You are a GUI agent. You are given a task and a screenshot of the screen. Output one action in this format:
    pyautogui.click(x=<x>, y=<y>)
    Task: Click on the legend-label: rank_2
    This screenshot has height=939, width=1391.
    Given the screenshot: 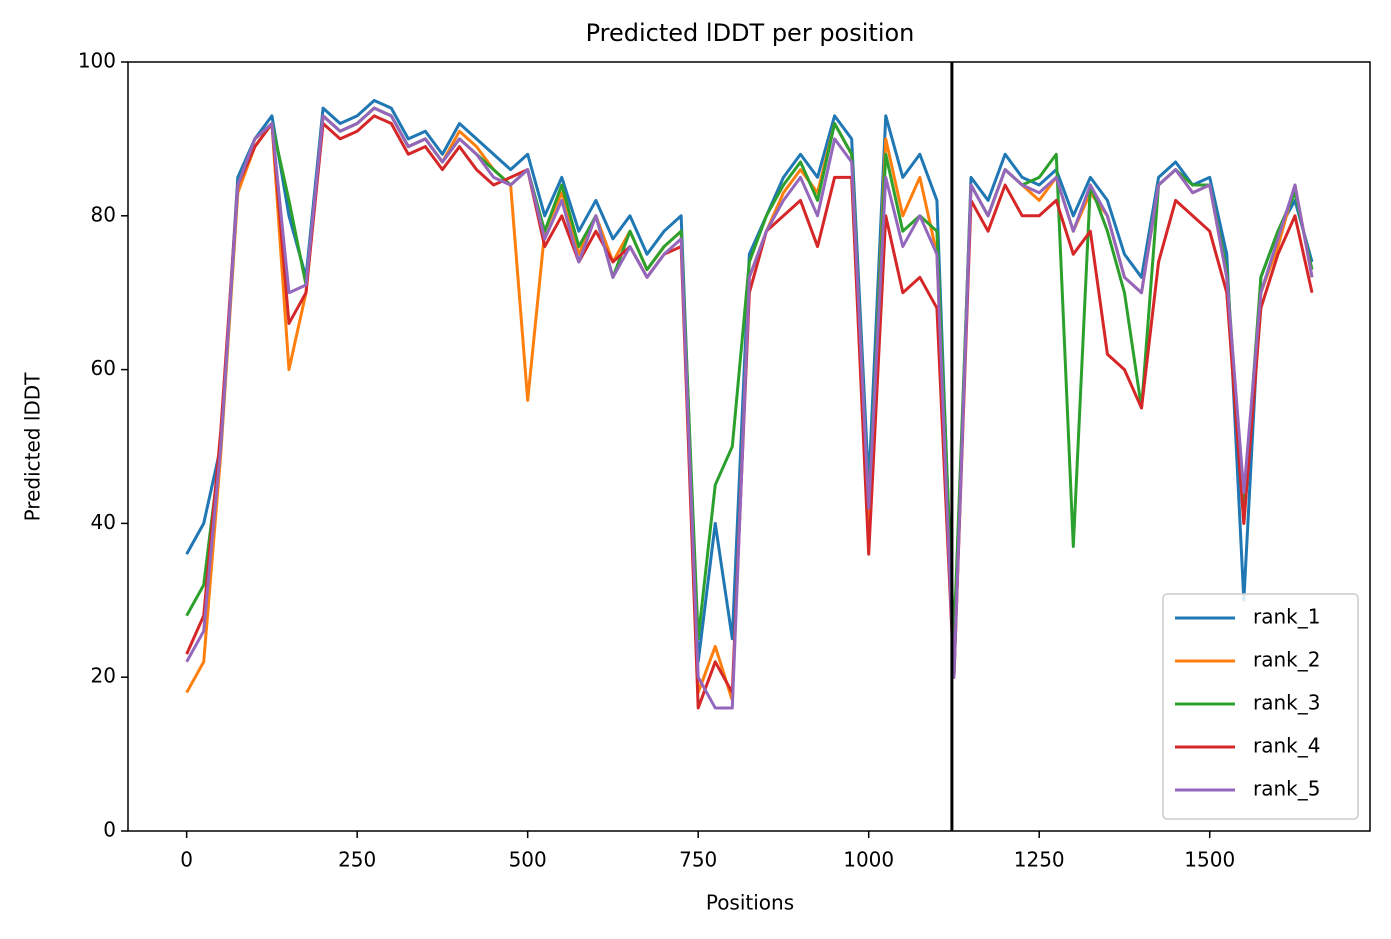 What is the action you would take?
    pyautogui.click(x=1286, y=660)
    